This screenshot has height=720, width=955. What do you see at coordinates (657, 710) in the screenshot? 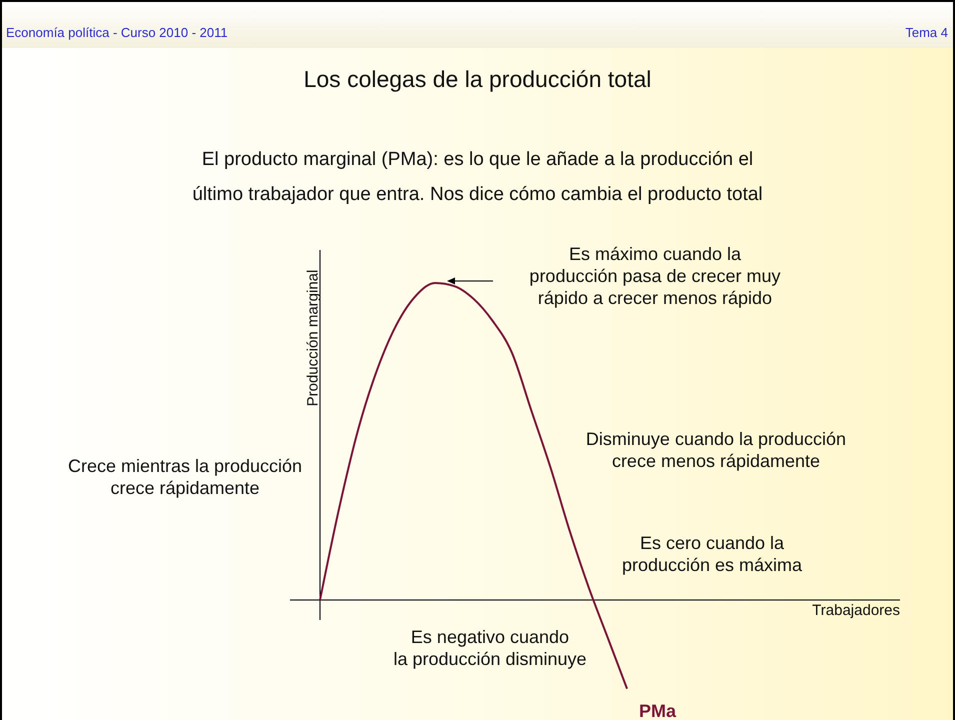
I see `series-label: PMa` at bounding box center [657, 710].